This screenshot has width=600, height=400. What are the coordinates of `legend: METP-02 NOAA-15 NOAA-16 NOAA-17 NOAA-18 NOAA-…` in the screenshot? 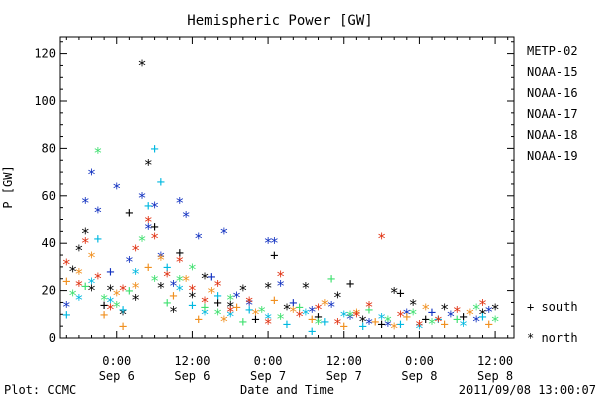 It's located at (552, 194).